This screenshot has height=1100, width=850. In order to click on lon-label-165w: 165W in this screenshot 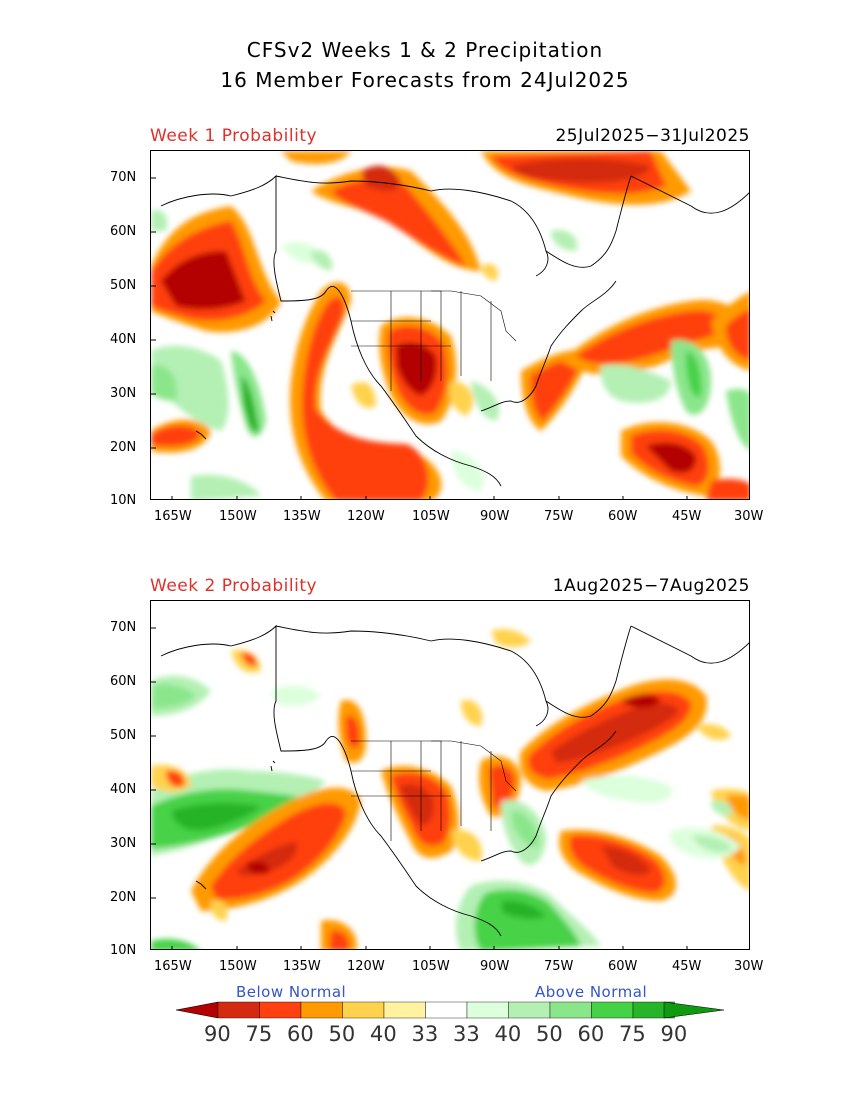, I will do `click(173, 516)`.